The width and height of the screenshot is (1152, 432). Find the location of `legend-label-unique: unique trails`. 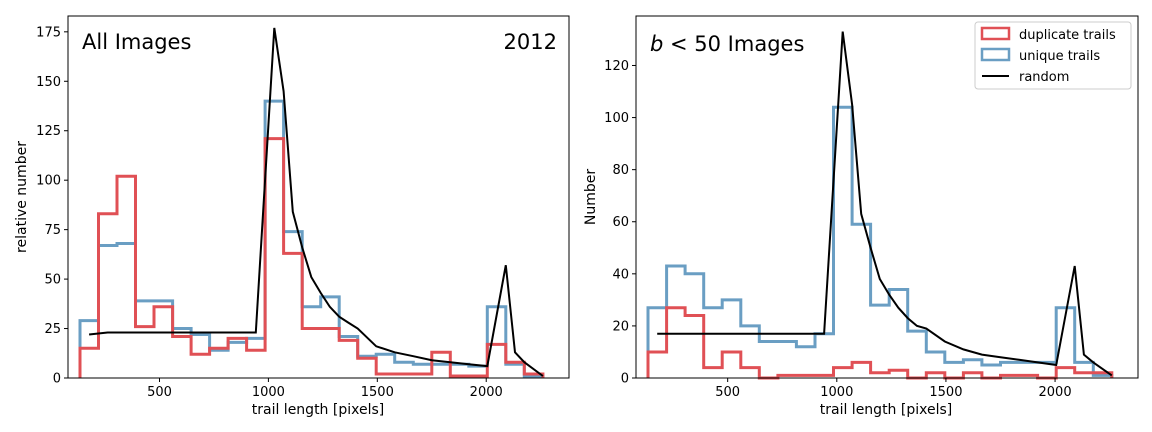

legend-label-unique: unique trails is located at coordinates (1059, 56).